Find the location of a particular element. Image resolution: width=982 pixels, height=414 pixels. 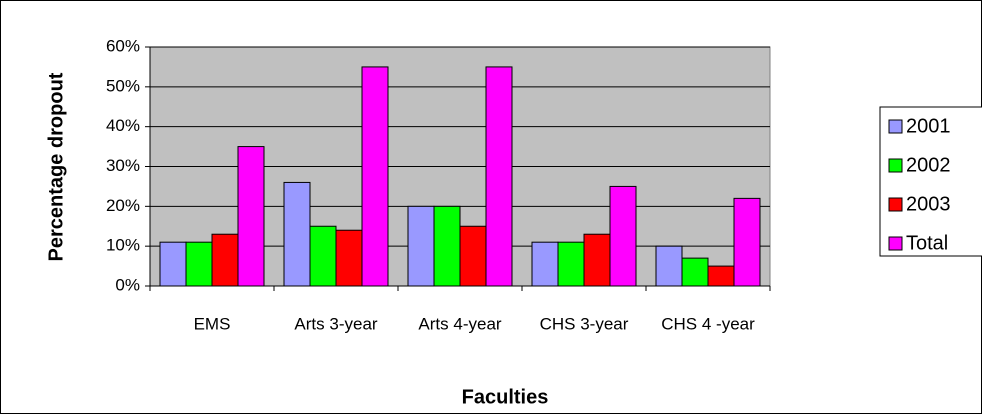

x-tick-label: Arts 4-year is located at coordinates (459, 323).